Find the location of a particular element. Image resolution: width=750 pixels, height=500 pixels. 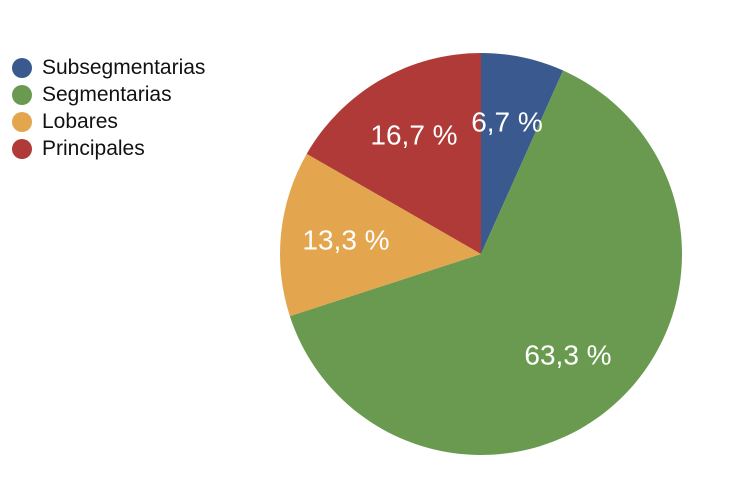

legend-item-principales: Principales is located at coordinates (108, 148).